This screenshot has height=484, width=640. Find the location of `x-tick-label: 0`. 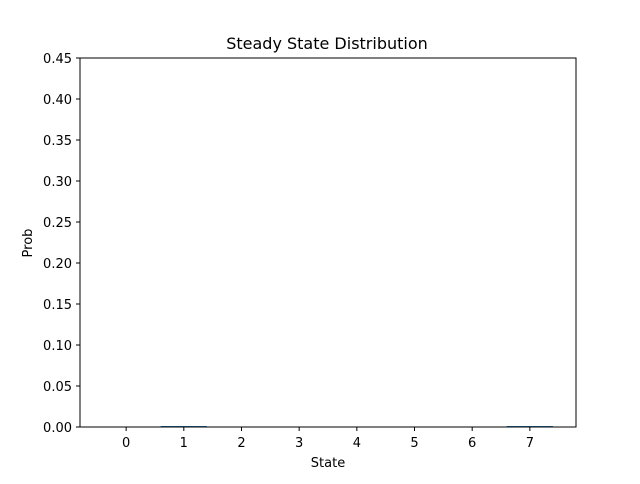

x-tick-label: 0 is located at coordinates (126, 443).